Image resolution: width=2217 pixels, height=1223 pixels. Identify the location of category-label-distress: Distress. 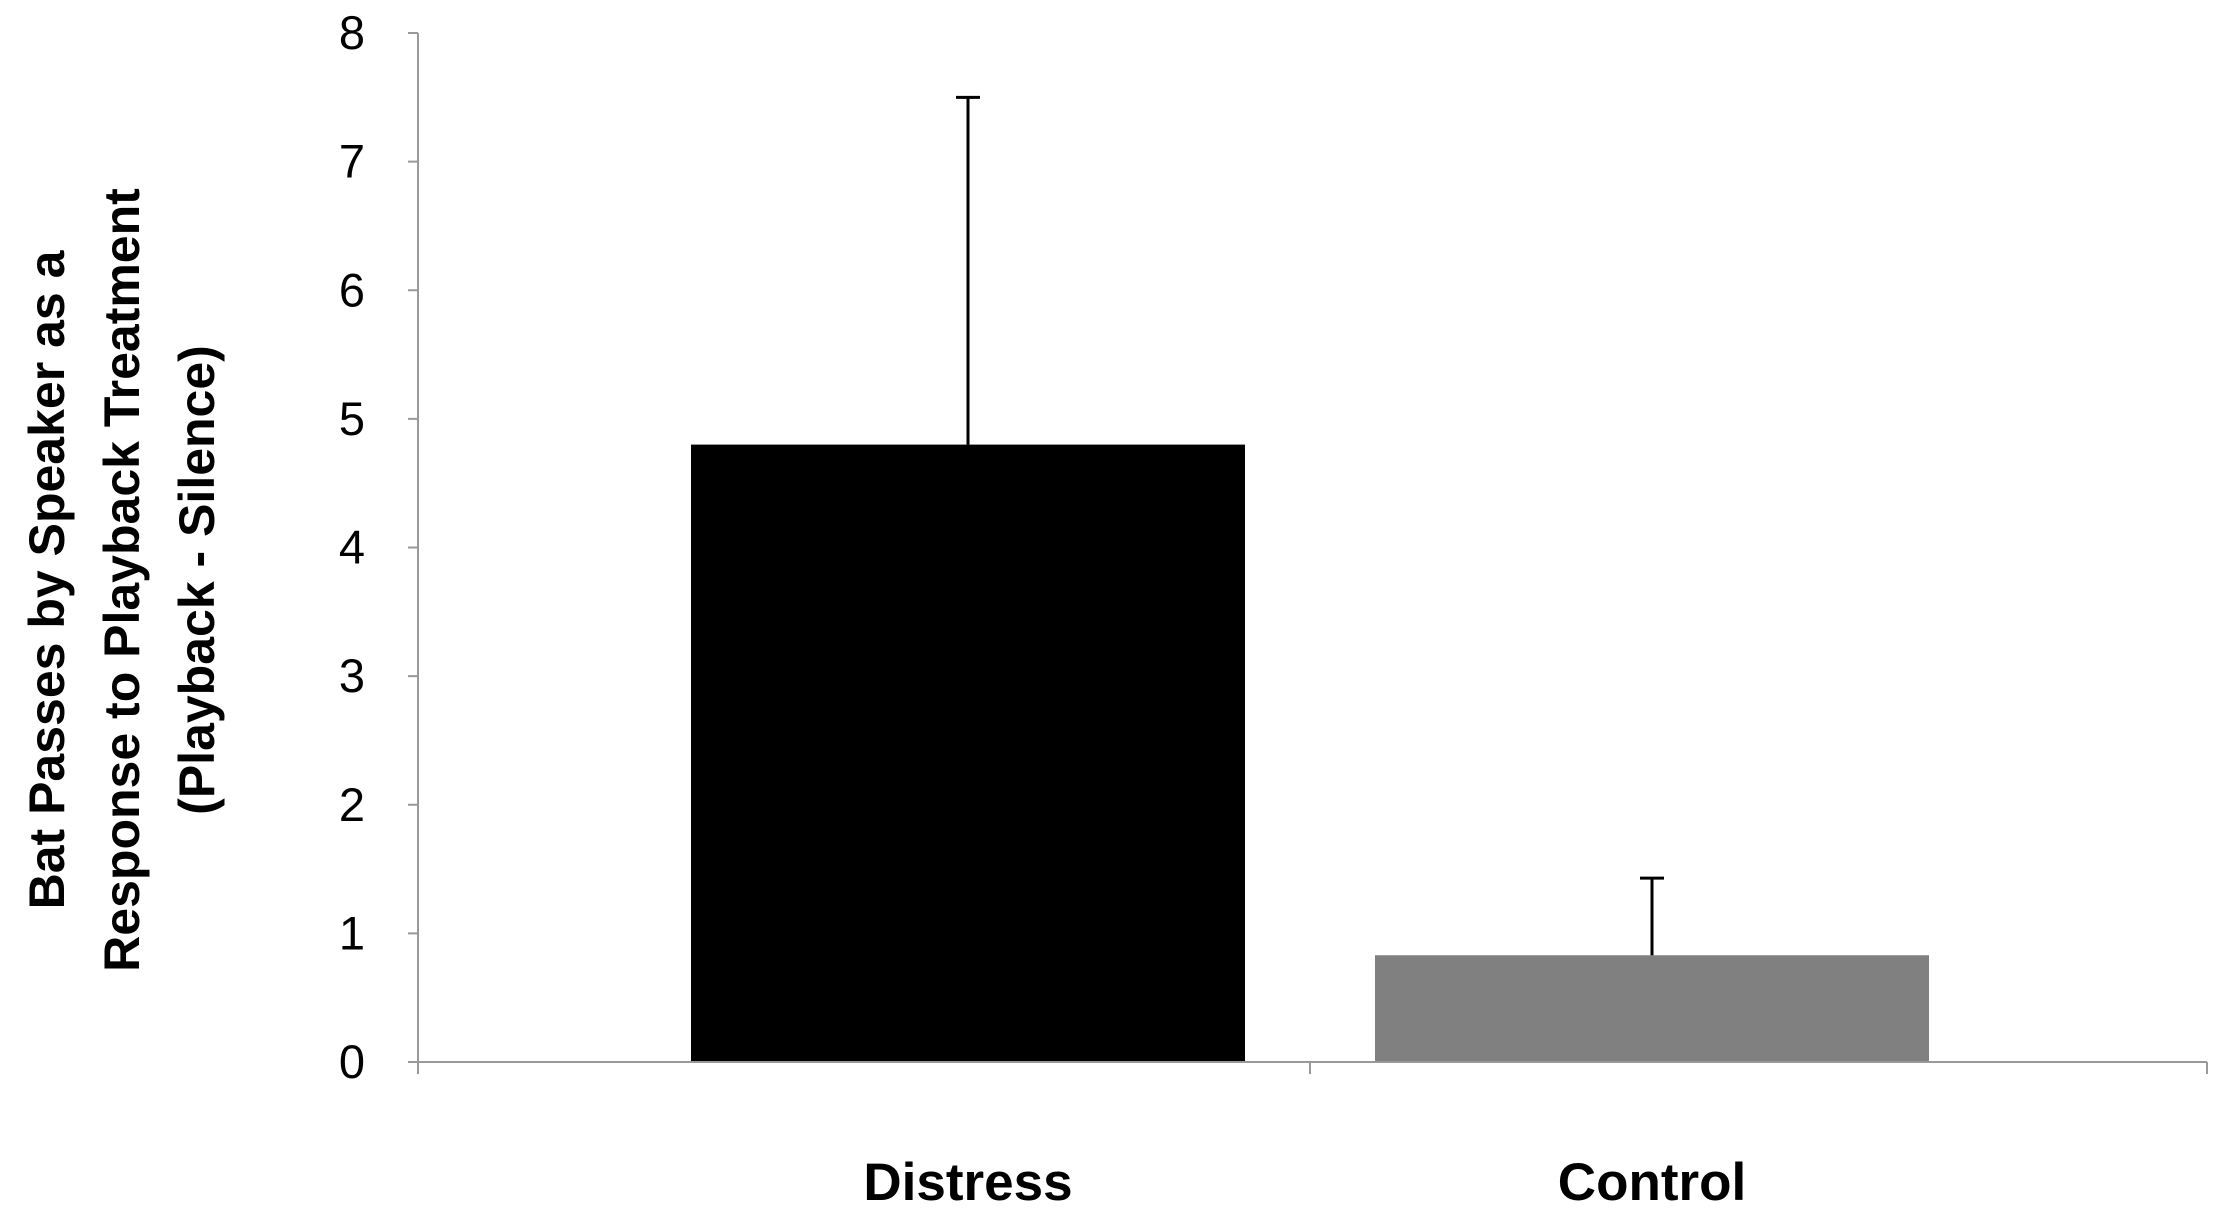
(967, 1182).